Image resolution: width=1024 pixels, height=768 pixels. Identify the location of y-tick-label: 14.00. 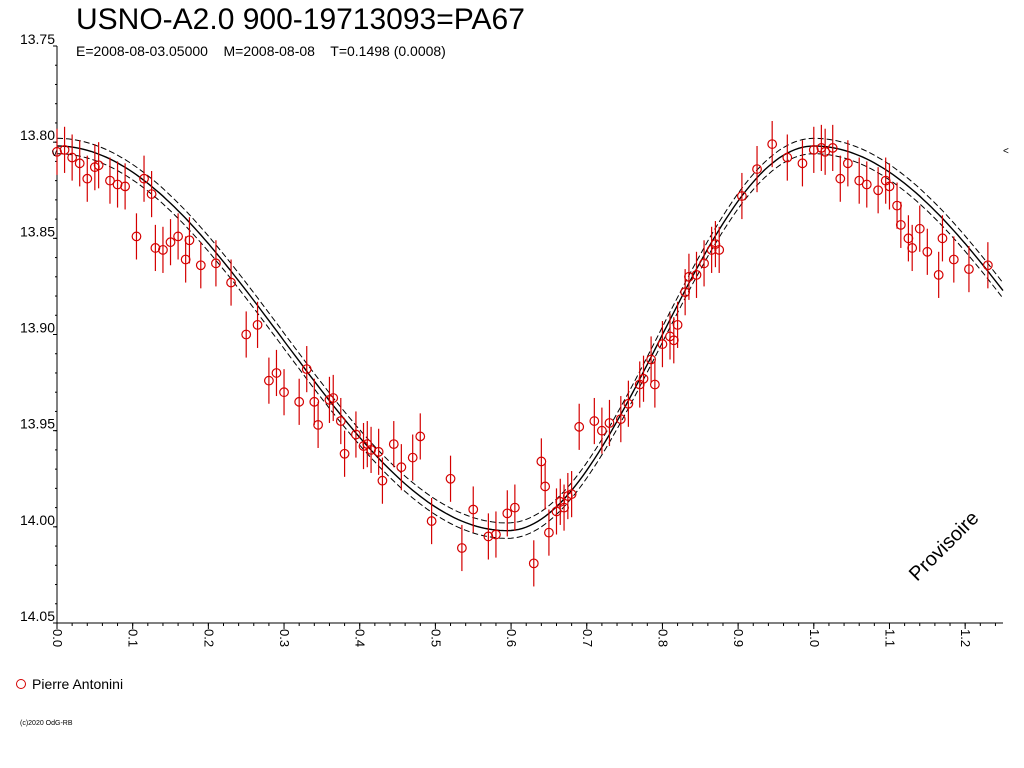
(37, 520).